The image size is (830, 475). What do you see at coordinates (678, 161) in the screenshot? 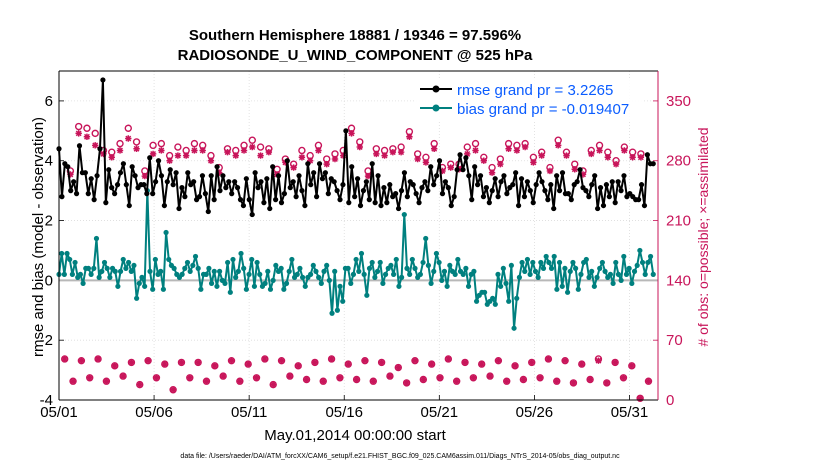
I see `y-tick-label-right: 280` at bounding box center [678, 161].